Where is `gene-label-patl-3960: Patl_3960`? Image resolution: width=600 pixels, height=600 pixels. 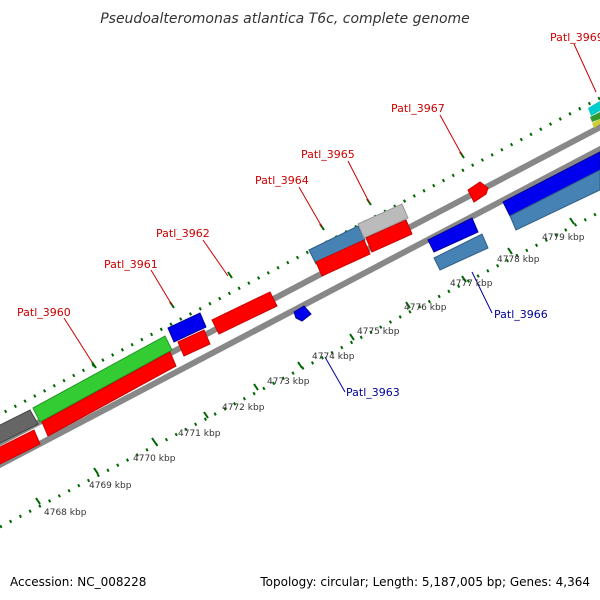
gene-label-patl-3960: Patl_3960 is located at coordinates (44, 312).